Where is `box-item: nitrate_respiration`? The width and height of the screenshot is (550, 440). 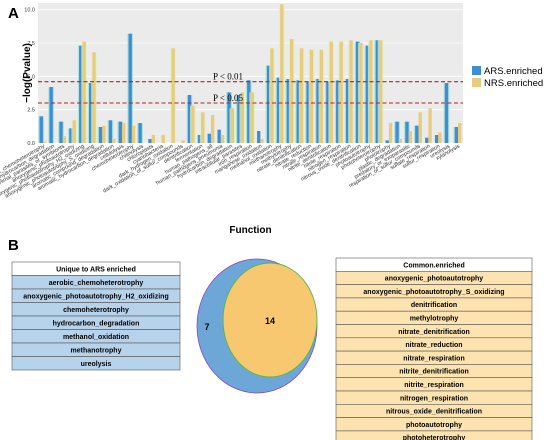
box-item: nitrate_respiration is located at coordinates (433, 358).